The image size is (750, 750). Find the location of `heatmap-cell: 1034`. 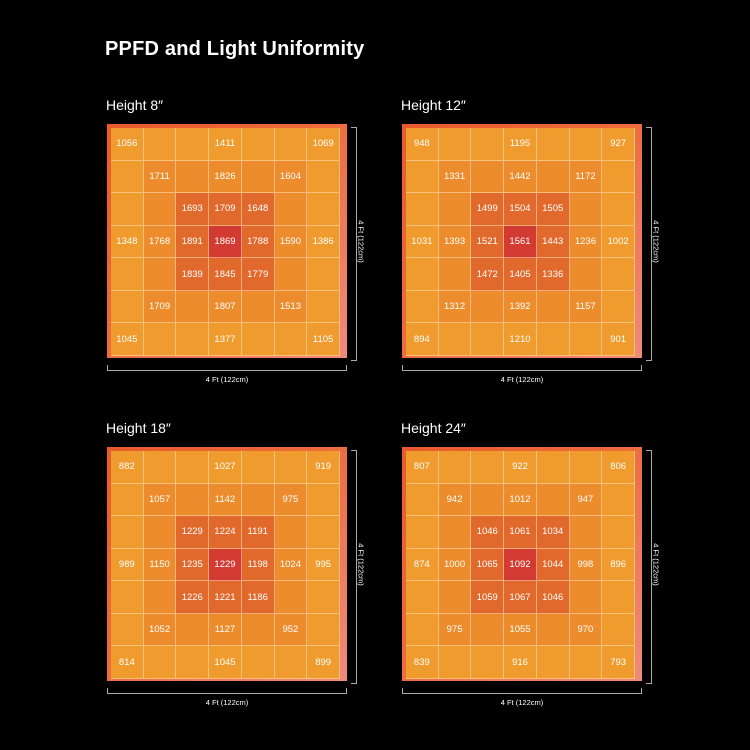

heatmap-cell: 1034 is located at coordinates (553, 532).